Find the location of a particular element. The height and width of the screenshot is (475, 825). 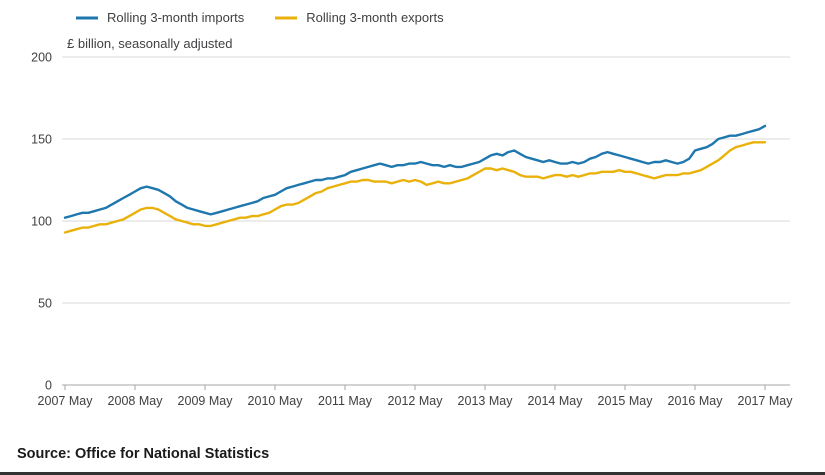

legend-label-exports: Rolling 3-month exports is located at coordinates (375, 17).